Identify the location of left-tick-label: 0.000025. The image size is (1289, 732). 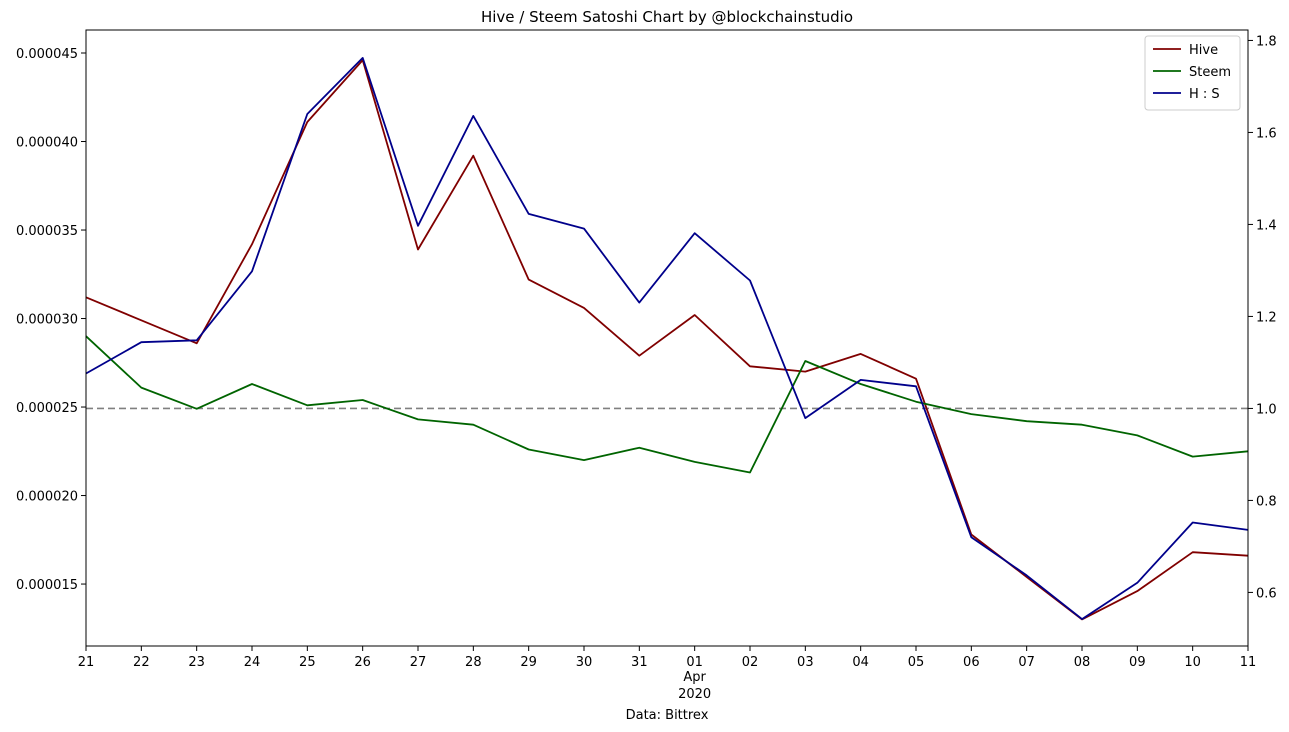
(47, 408).